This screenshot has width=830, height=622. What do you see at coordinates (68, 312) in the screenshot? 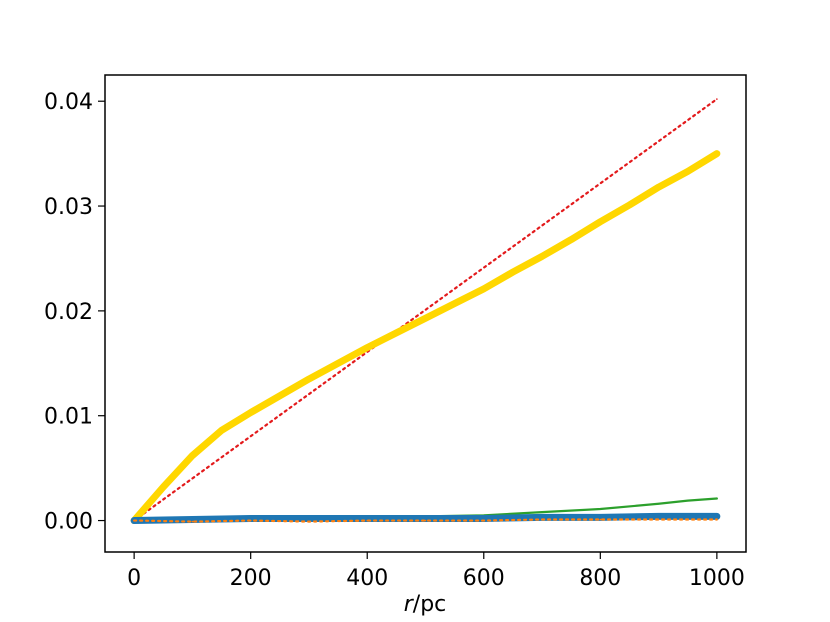
I see `y-tick-label: 0.02` at bounding box center [68, 312].